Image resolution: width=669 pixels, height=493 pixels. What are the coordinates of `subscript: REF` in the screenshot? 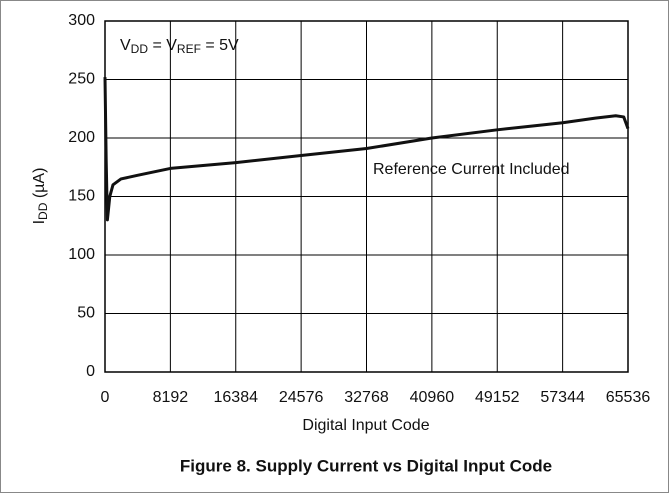 It's located at (189, 49).